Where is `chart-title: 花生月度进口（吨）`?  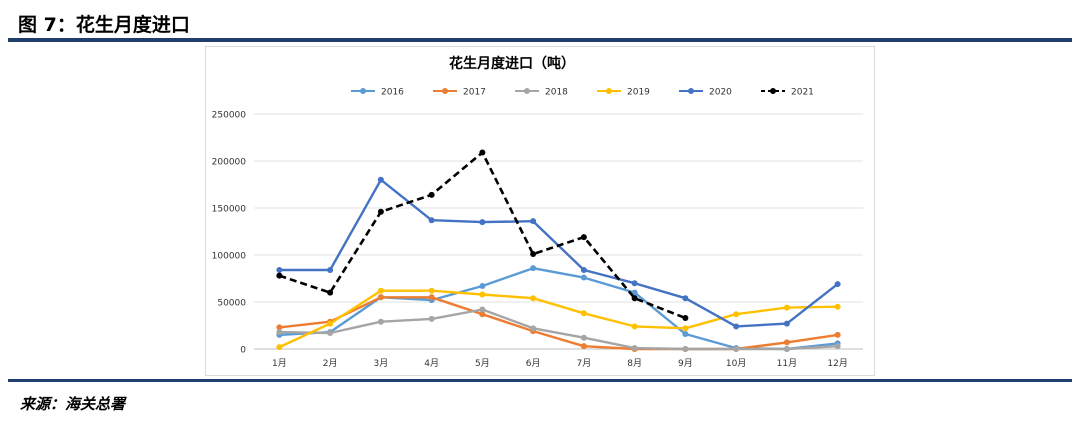
chart-title: 花生月度进口（吨） is located at coordinates (512, 63).